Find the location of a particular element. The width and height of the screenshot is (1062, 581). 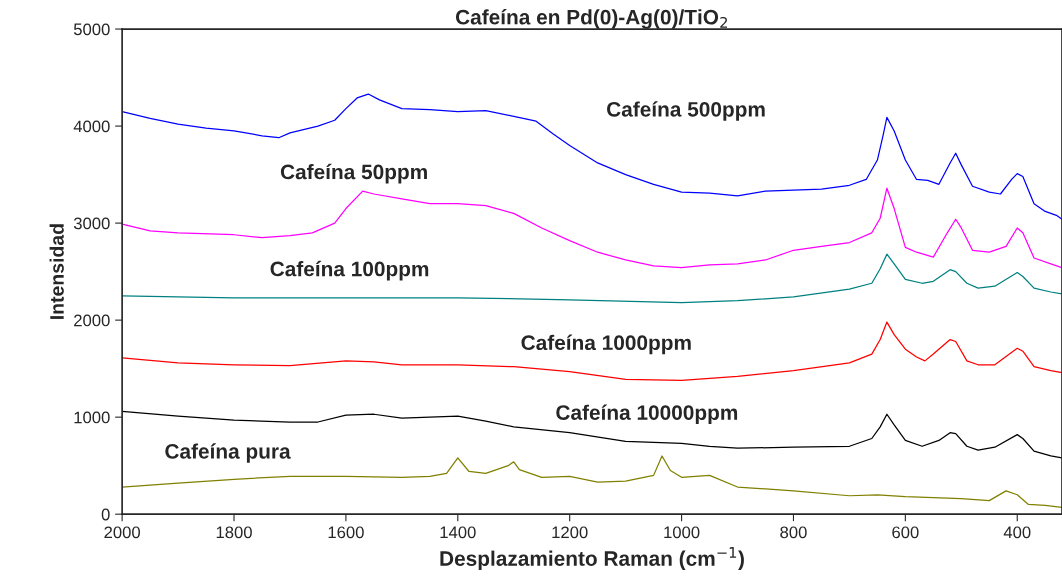

x-tick-label: 600 is located at coordinates (905, 532).